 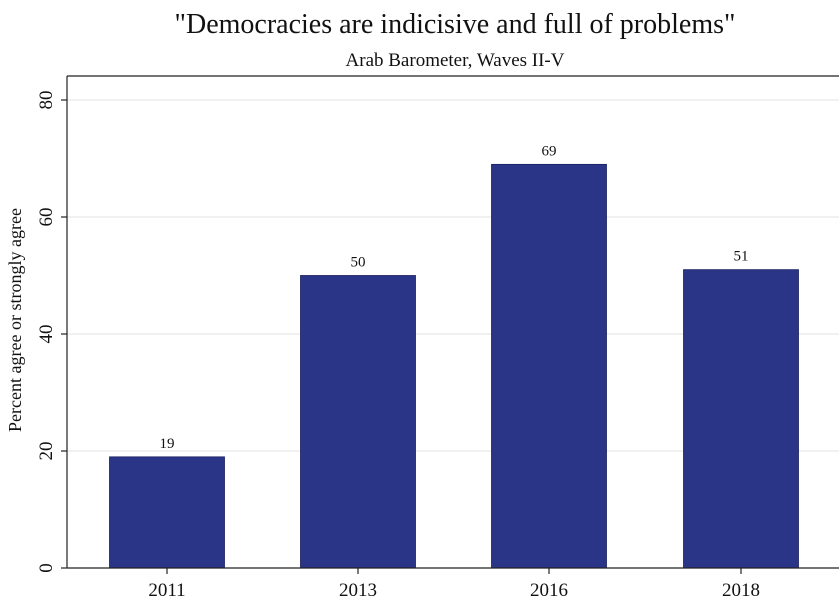 What do you see at coordinates (46, 568) in the screenshot?
I see `y-tick-label-0: 0` at bounding box center [46, 568].